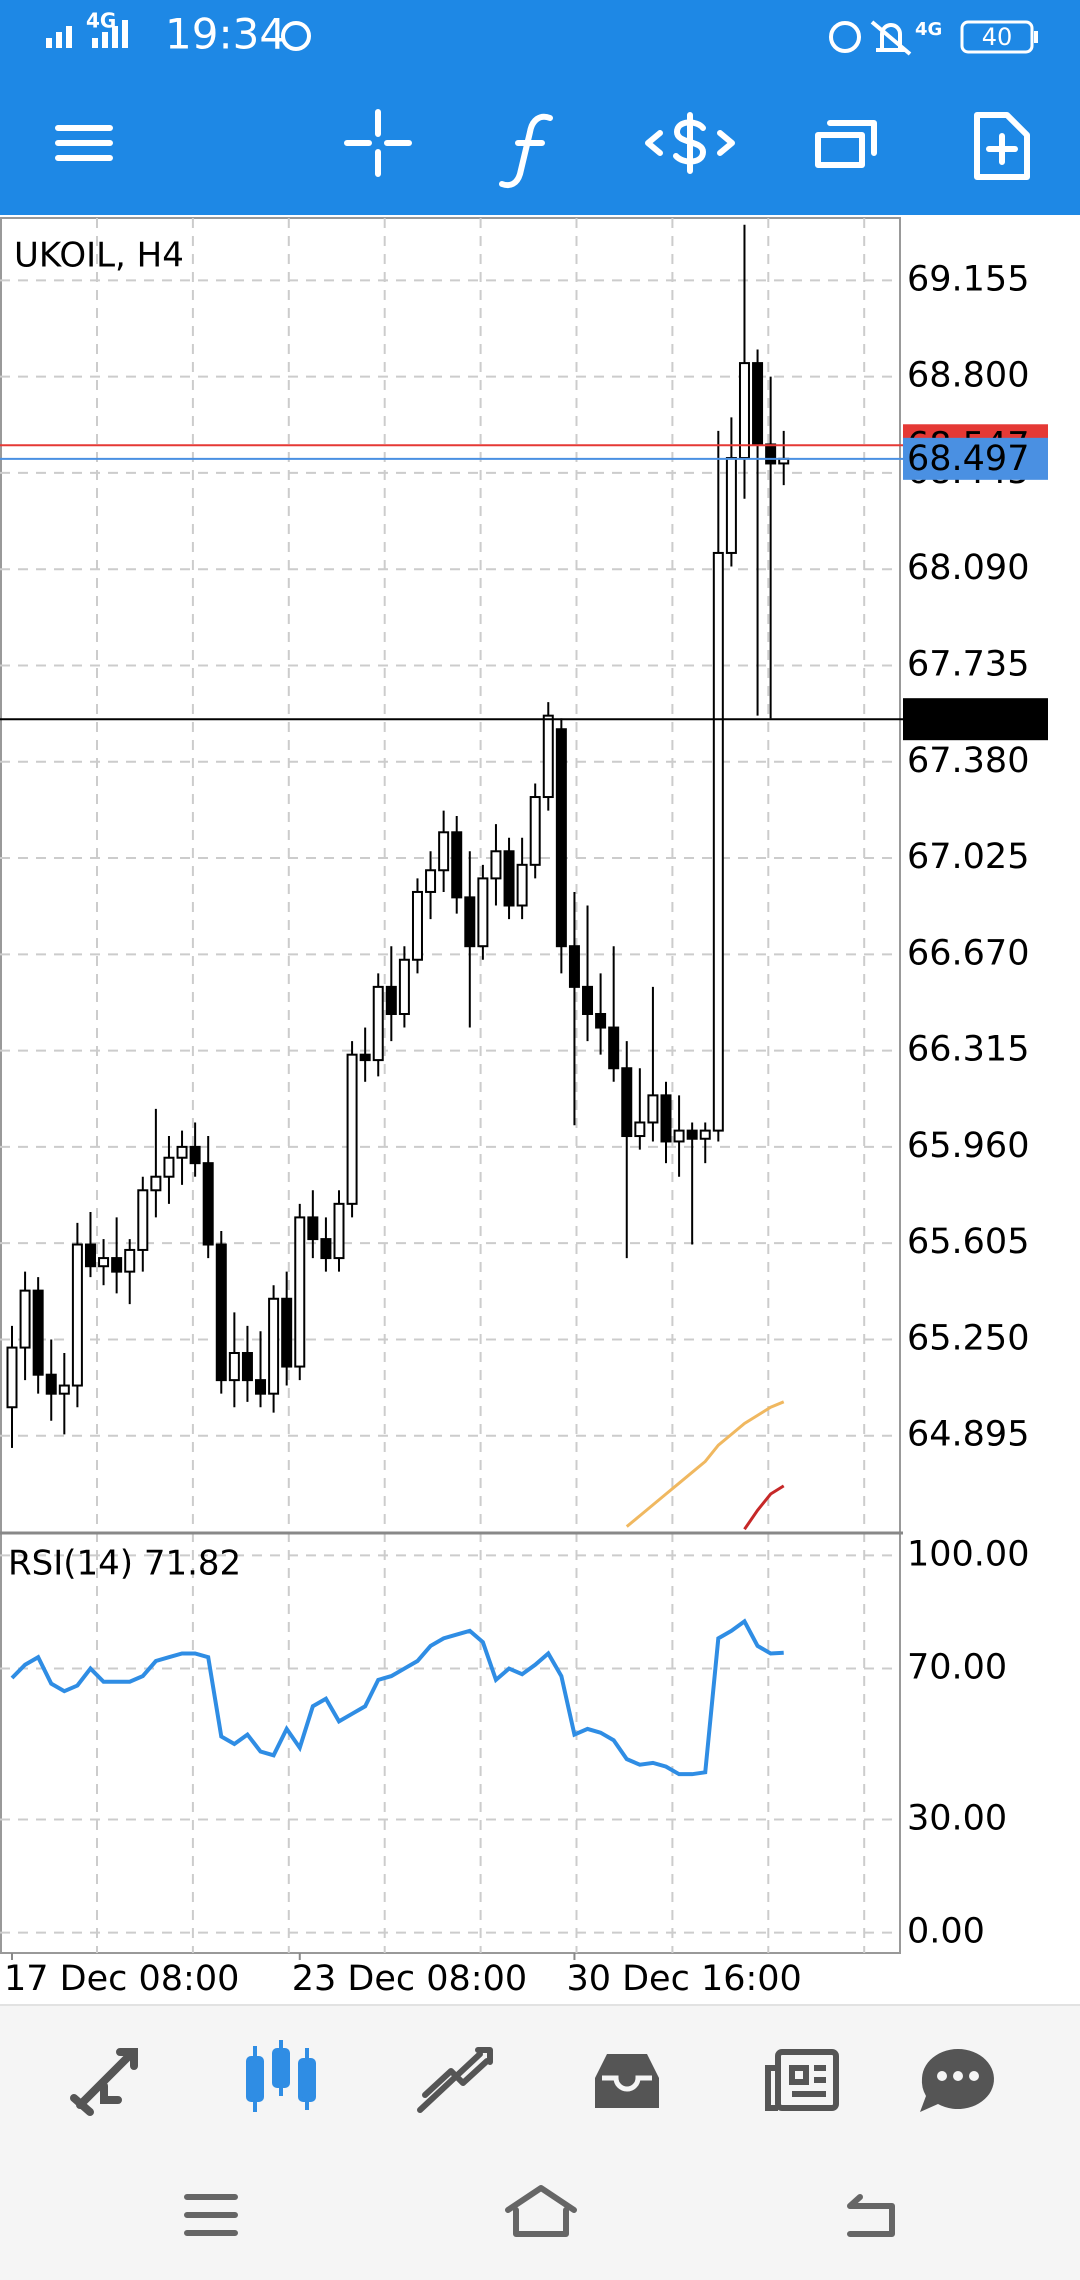 The width and height of the screenshot is (1080, 2280). Describe the element at coordinates (99, 256) in the screenshot. I see `chart-title: UKOIL, H4` at that location.